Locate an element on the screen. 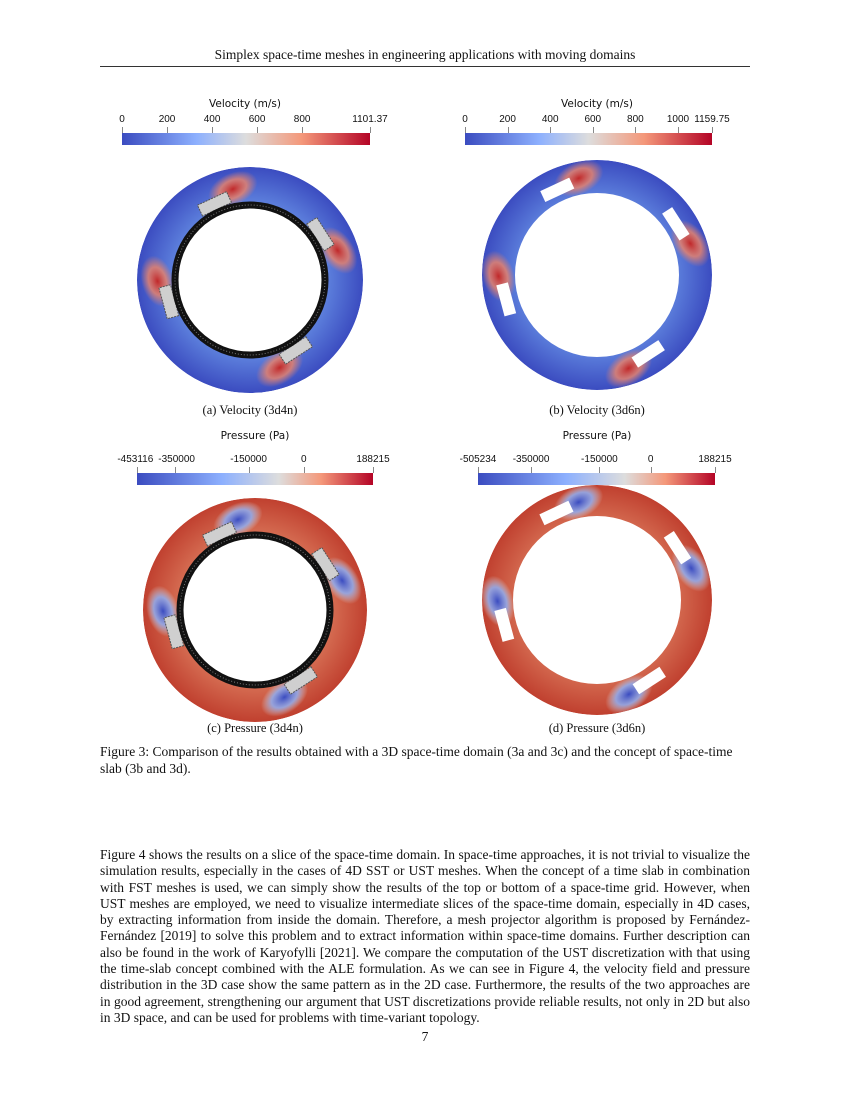 Image resolution: width=850 pixels, height=1100 pixels. subfigure-caption-b: (b) Velocity (3d6n) is located at coordinates (597, 410).